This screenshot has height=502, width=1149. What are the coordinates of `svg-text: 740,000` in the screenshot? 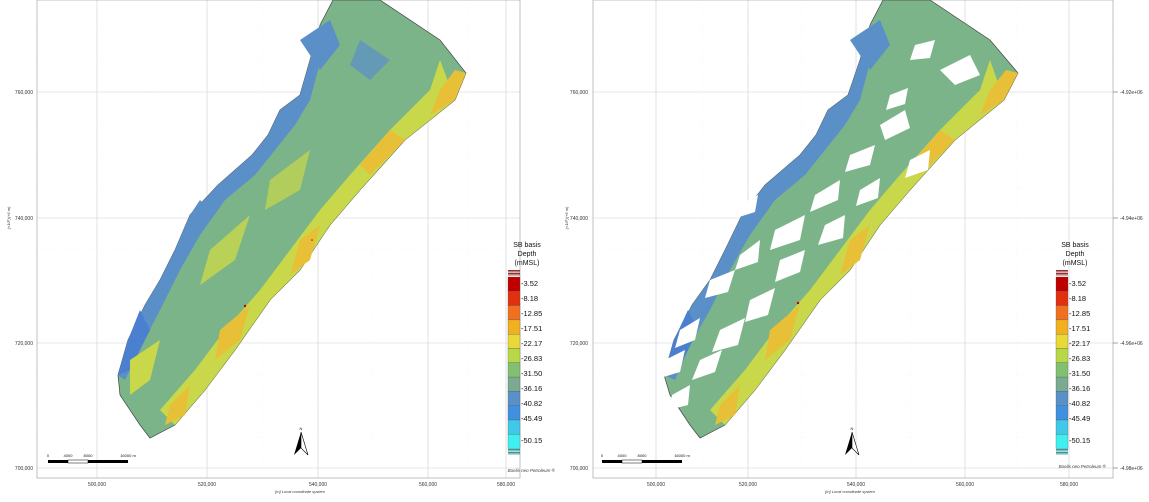 It's located at (24, 219).